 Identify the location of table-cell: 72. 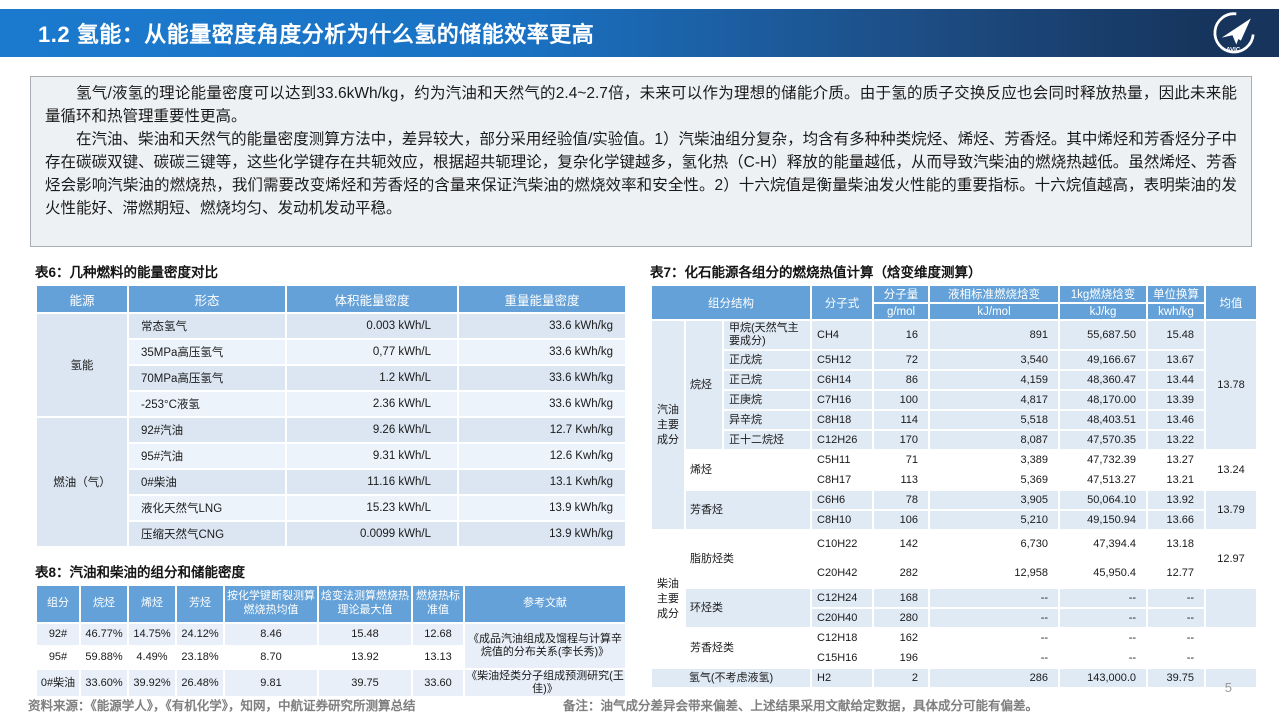
(901, 360).